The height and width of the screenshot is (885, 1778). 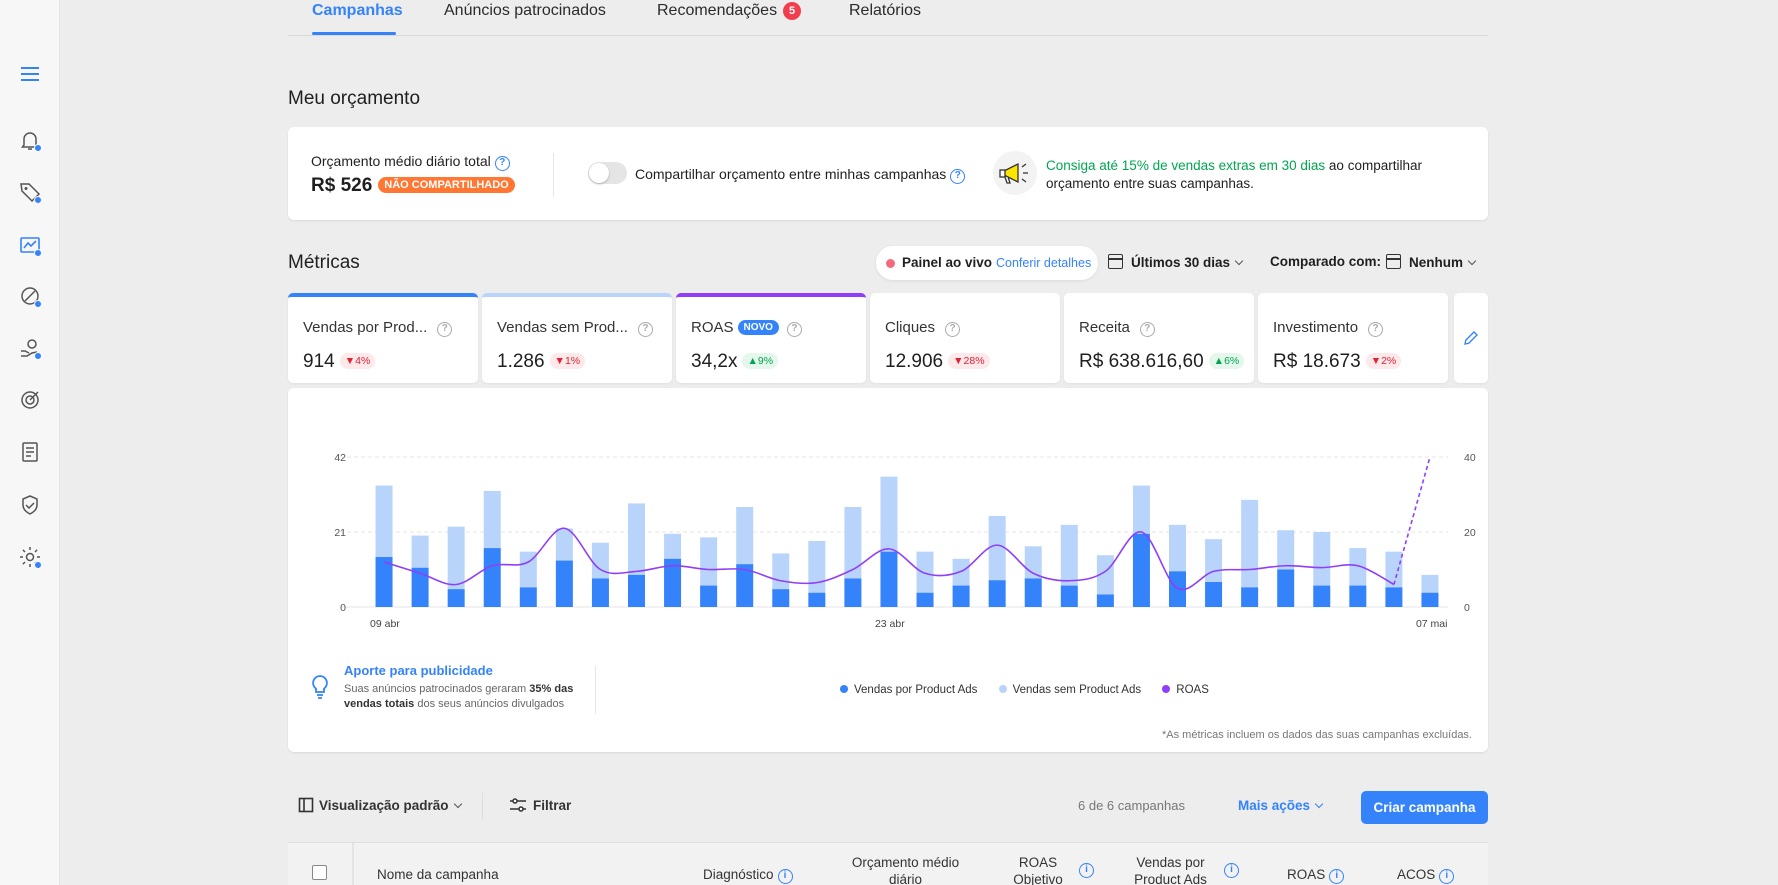 What do you see at coordinates (1159, 338) in the screenshot?
I see `metric-card-receita: Receita? R$ 638.616,60 ▲6%` at bounding box center [1159, 338].